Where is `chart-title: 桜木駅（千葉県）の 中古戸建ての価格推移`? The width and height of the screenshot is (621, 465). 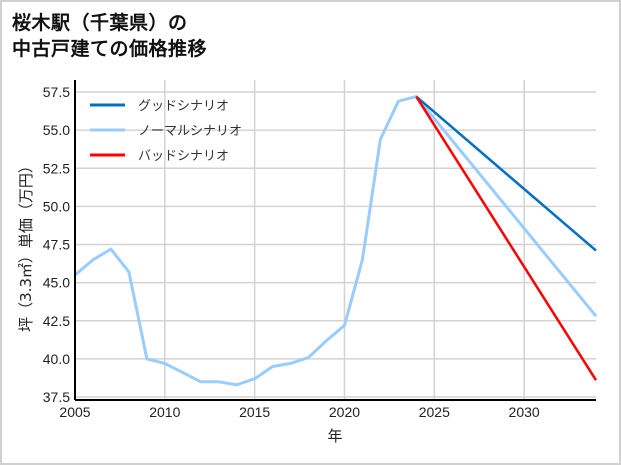
chart-title: 桜木駅（千葉県）の 中古戸建ての価格推移 is located at coordinates (109, 36).